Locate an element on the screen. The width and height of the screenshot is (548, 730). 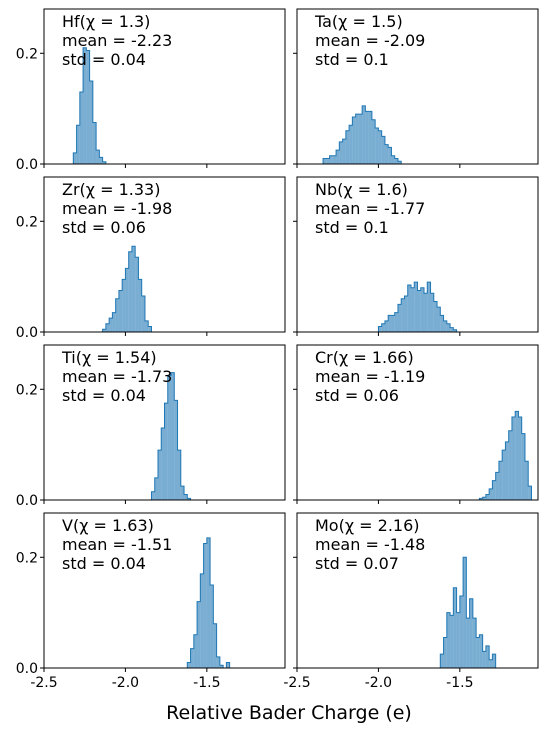
panel-title: Hf(χ = 1.3) is located at coordinates (106, 21).